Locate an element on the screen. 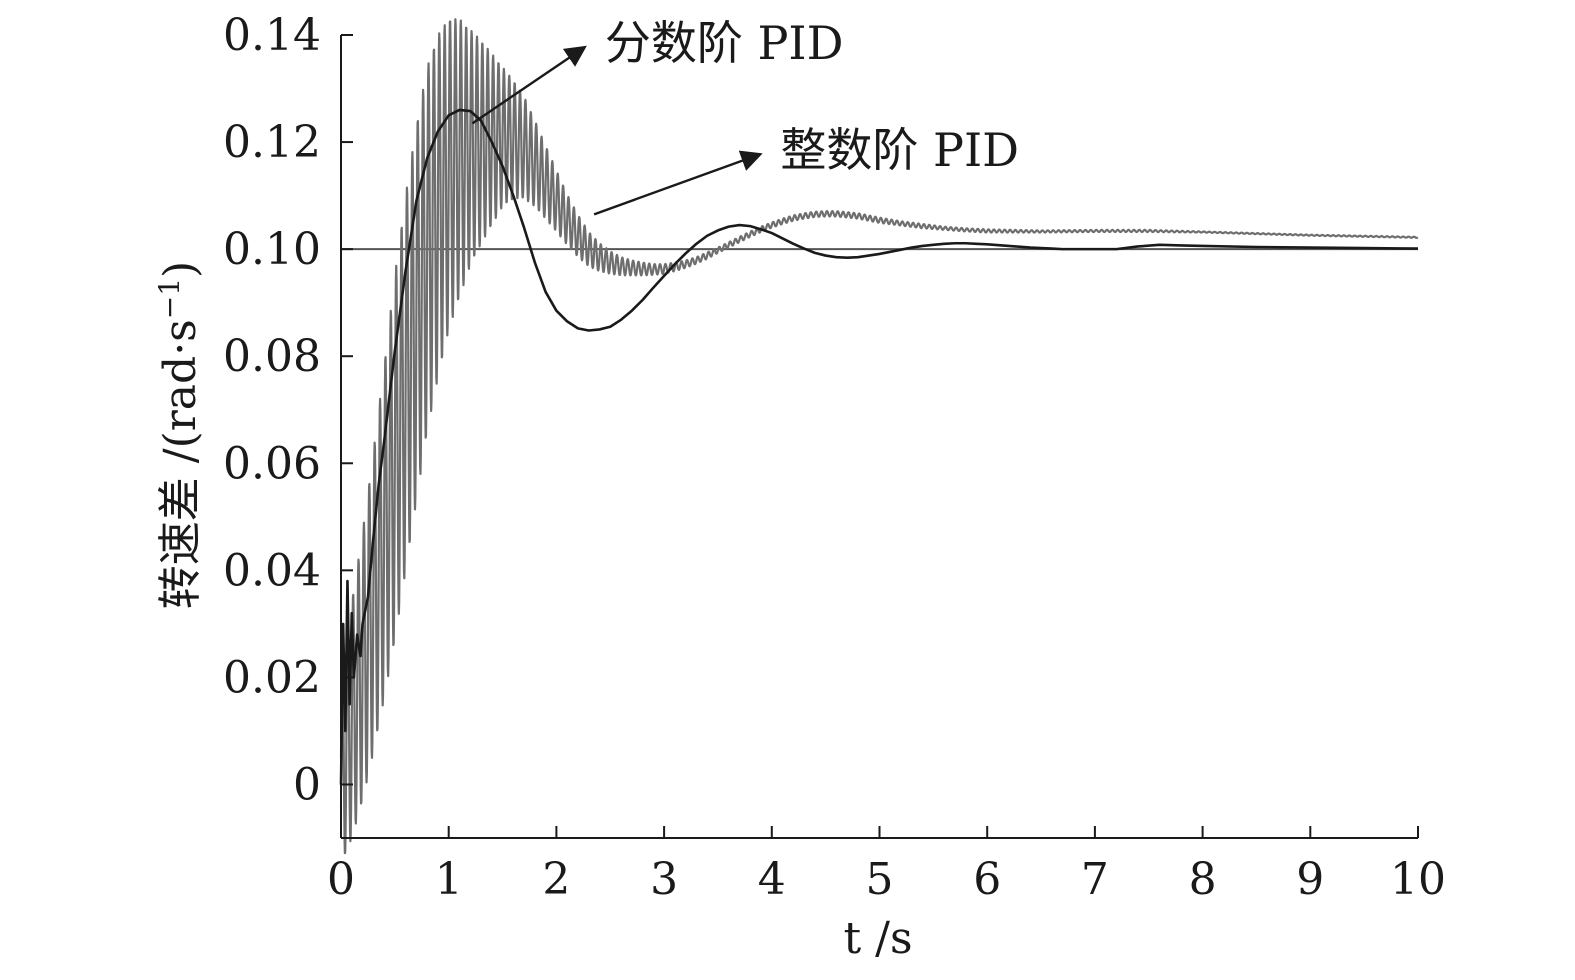  y-tick-label: 0.10 is located at coordinates (272, 249).